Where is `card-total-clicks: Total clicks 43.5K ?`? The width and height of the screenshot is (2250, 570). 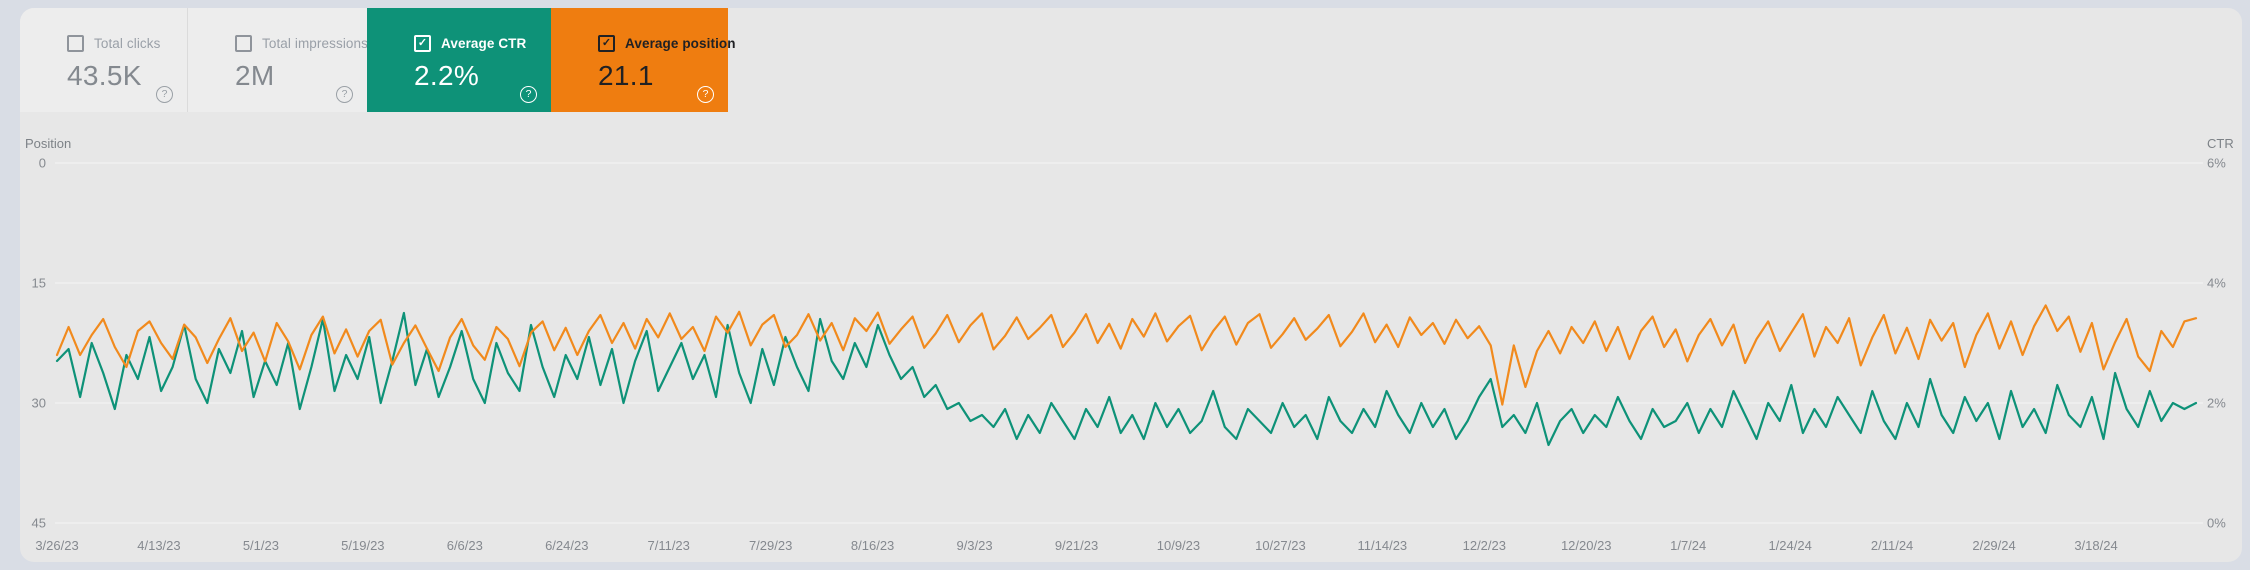
card-total-clicks: Total clicks 43.5K ? is located at coordinates (104, 60).